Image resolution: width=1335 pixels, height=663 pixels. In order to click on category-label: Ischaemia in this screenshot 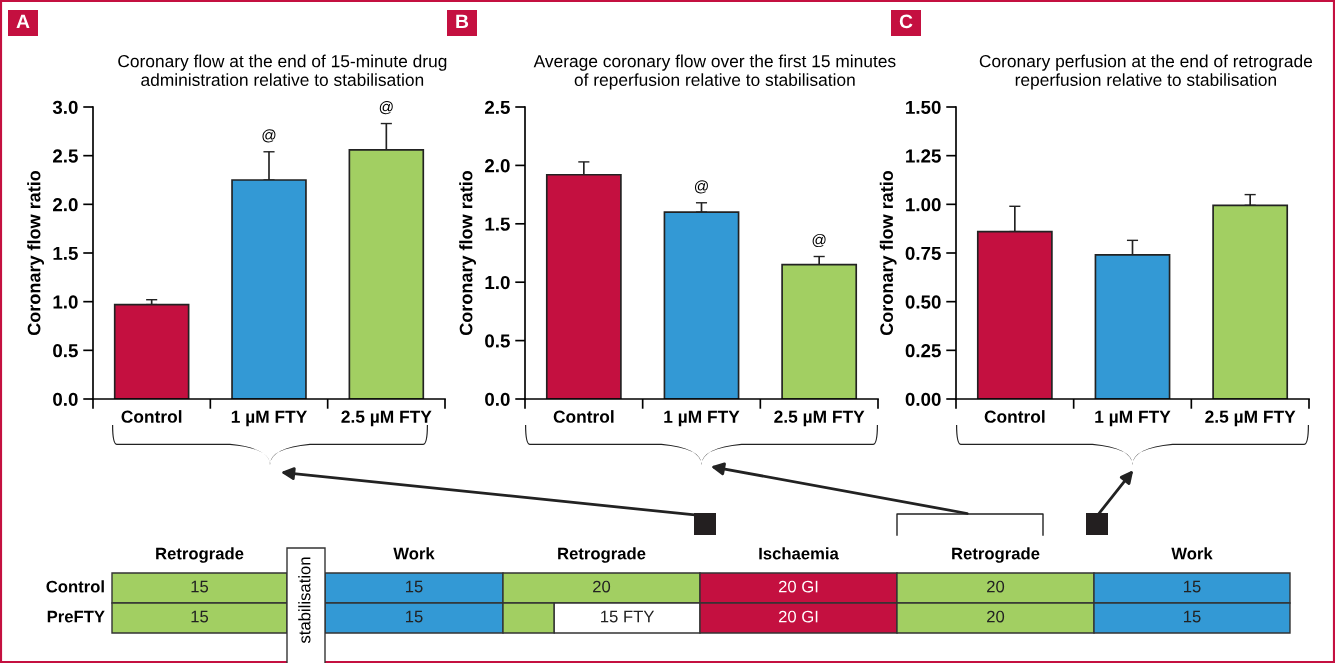, I will do `click(799, 553)`.